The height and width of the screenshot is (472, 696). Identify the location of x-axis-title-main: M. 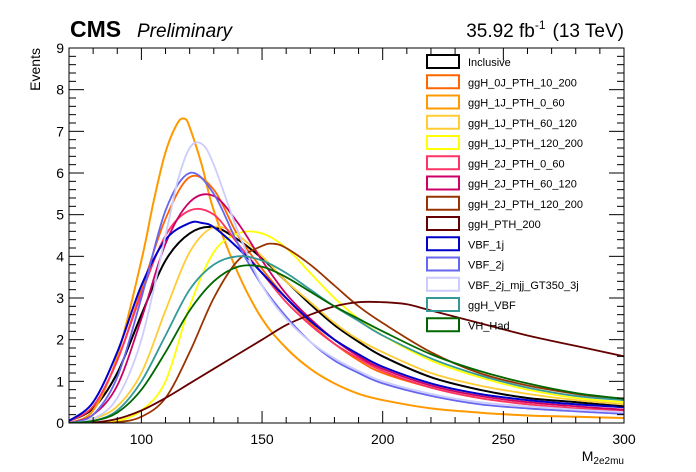
(588, 456).